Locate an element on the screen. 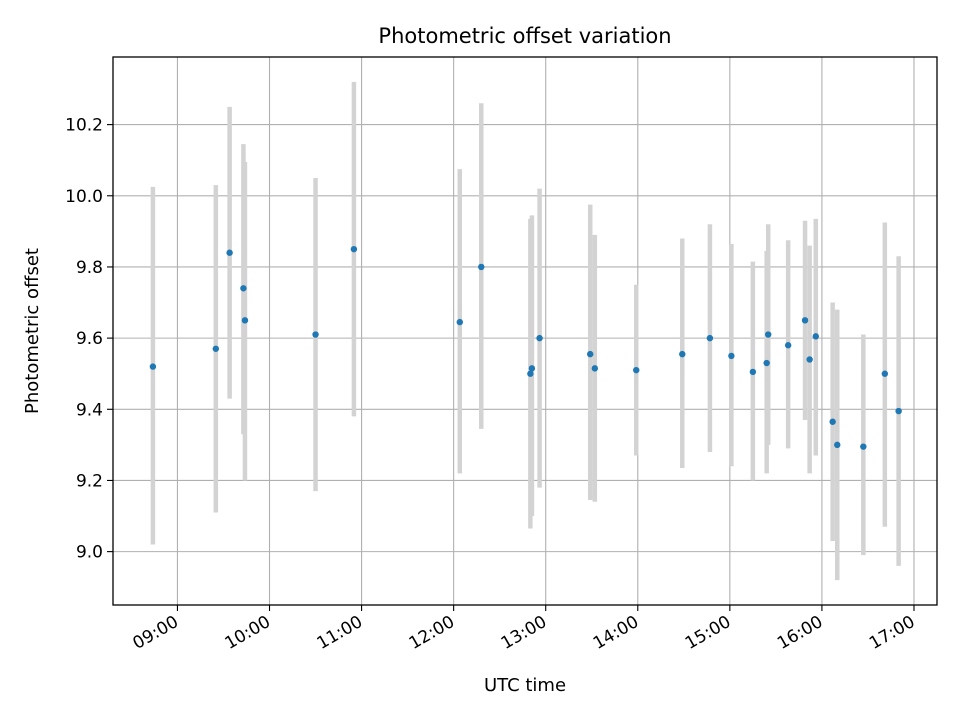  x-axis-label: UTC time is located at coordinates (525, 685).